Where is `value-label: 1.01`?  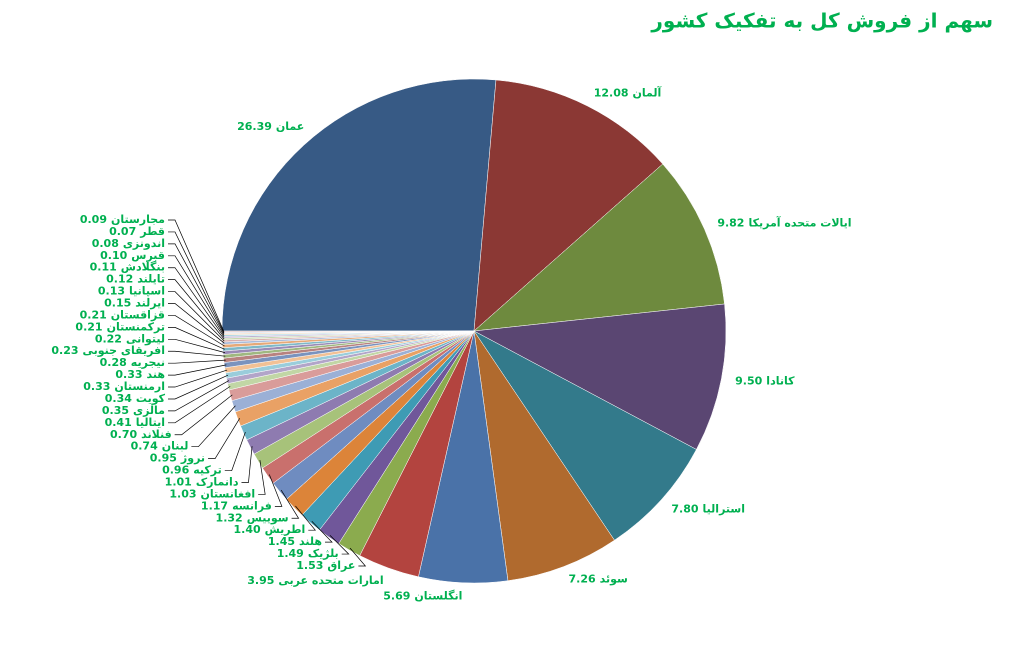 value-label: 1.01 is located at coordinates (178, 481).